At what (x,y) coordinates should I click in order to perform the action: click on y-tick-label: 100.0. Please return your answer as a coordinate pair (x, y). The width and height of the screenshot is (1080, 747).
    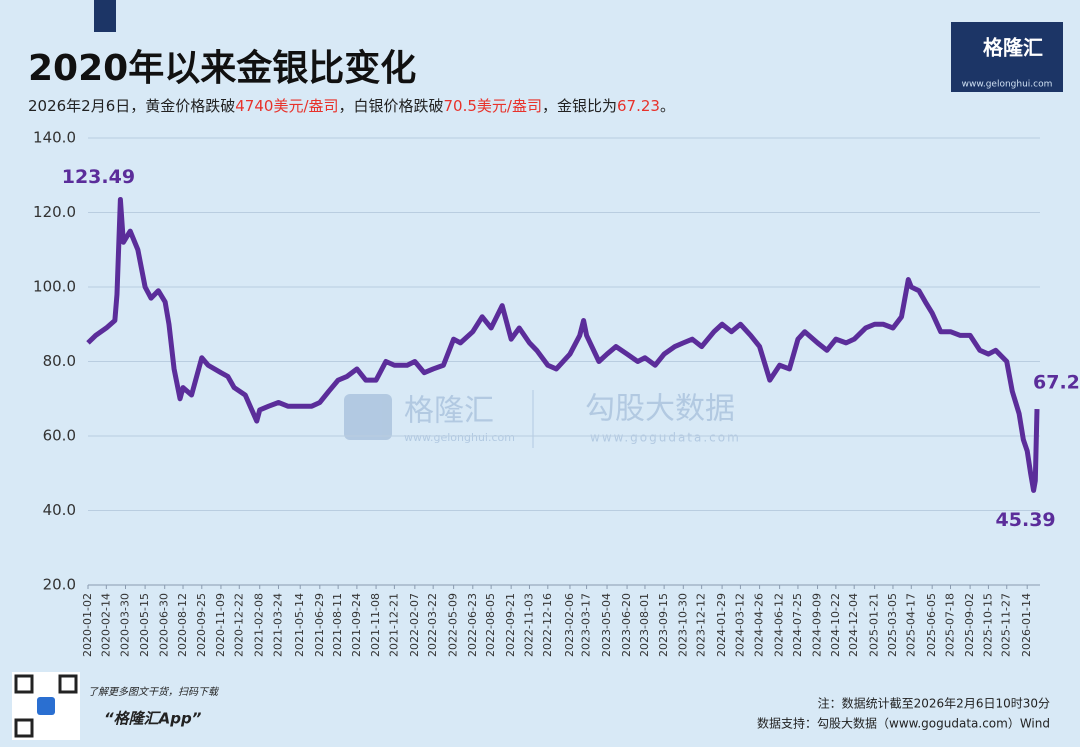
    Looking at the image, I should click on (54, 287).